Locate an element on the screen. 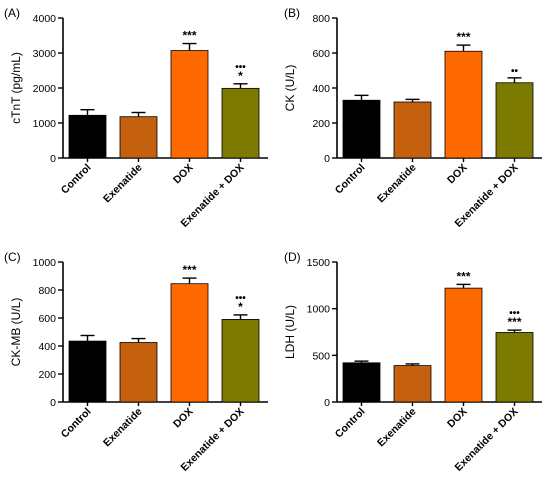 The width and height of the screenshot is (550, 478). panel-label: (C) is located at coordinates (12, 257).